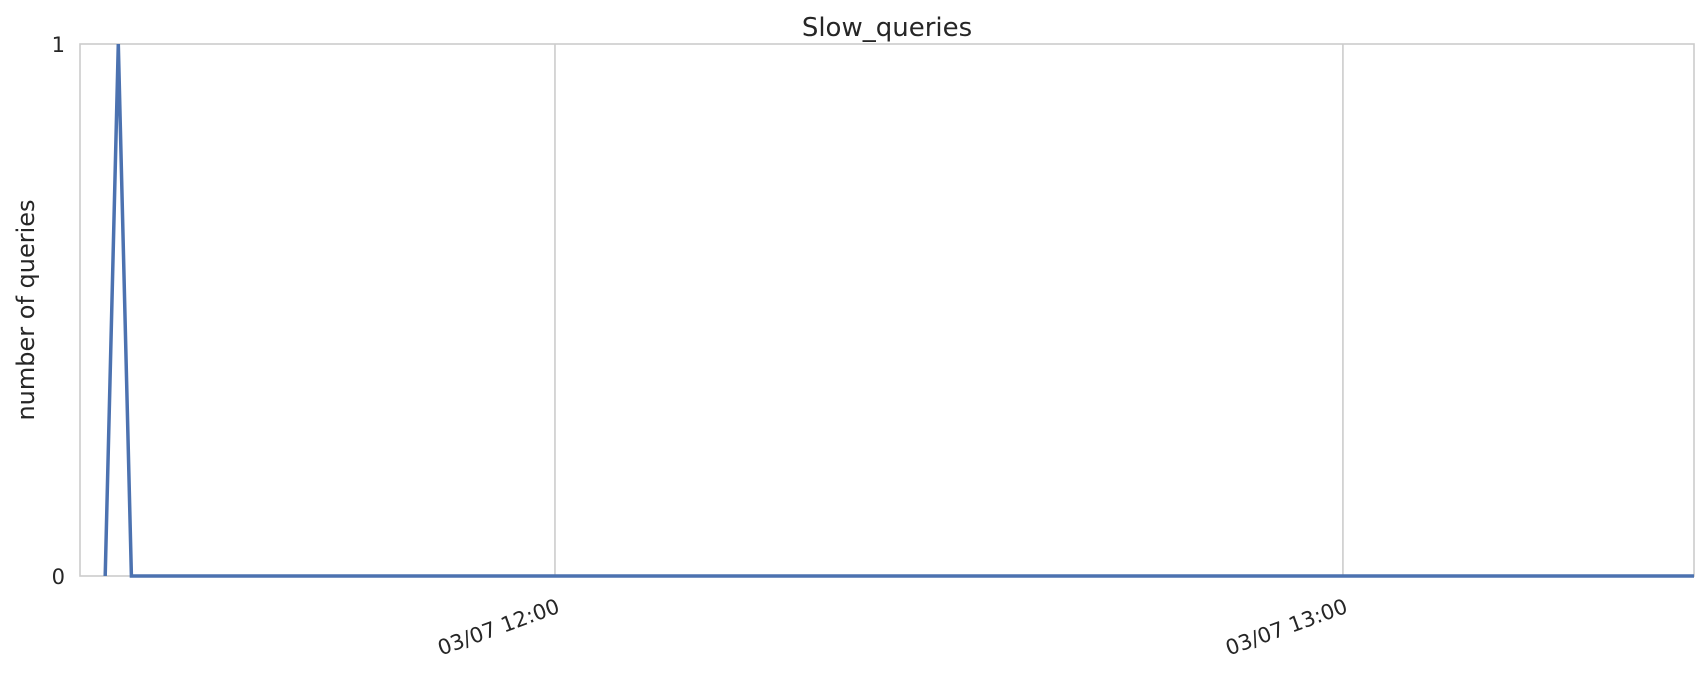 The width and height of the screenshot is (1704, 676). Describe the element at coordinates (58, 311) in the screenshot. I see `y-tick-labels: 01` at that location.